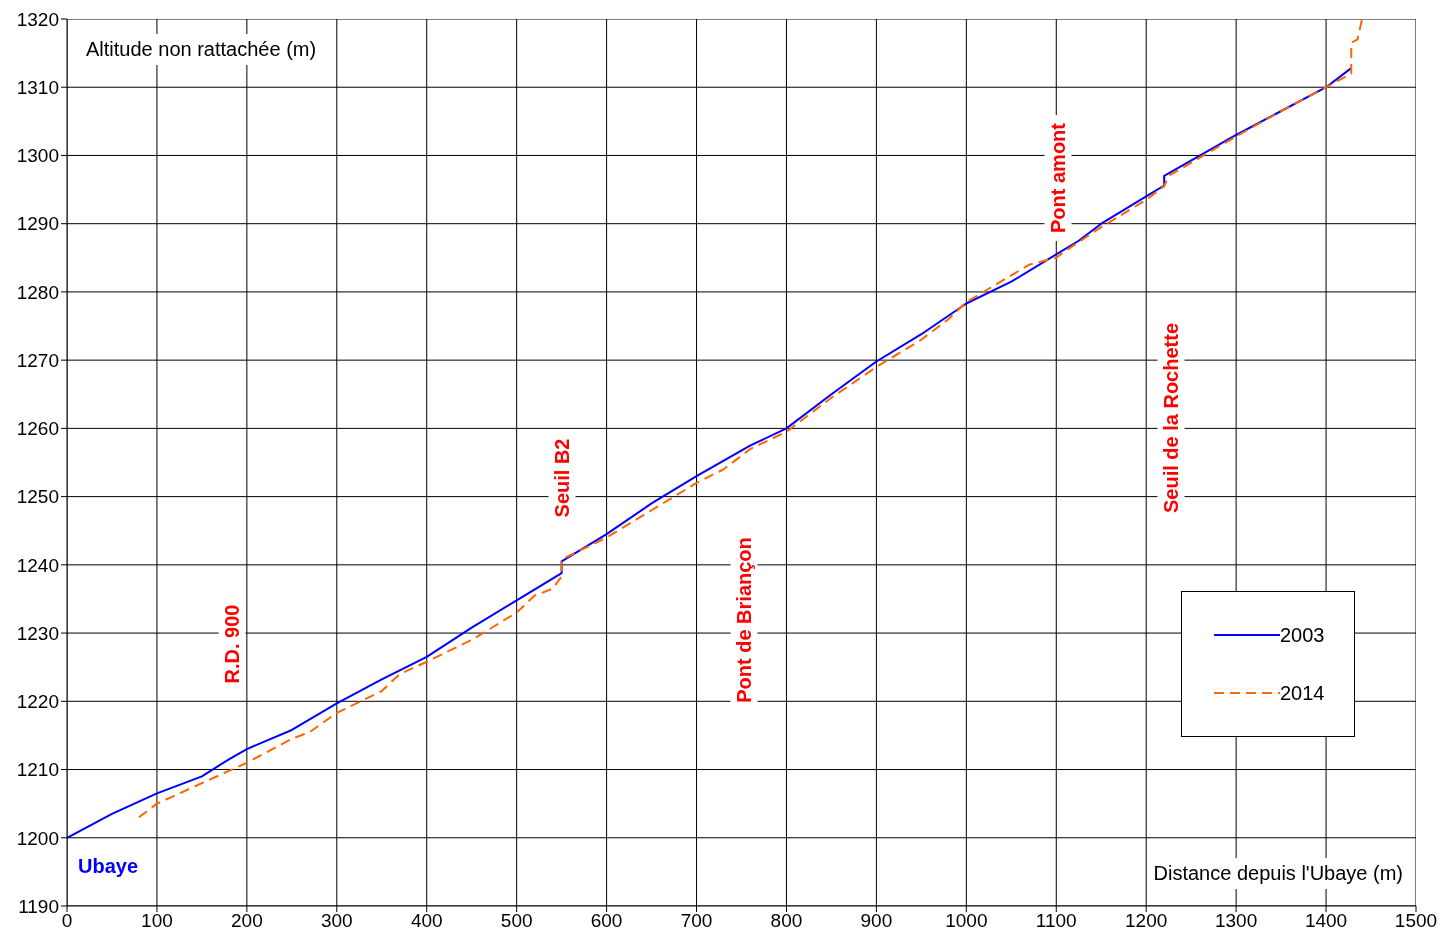 The width and height of the screenshot is (1453, 950). What do you see at coordinates (336, 921) in the screenshot?
I see `x-tick-label: 300` at bounding box center [336, 921].